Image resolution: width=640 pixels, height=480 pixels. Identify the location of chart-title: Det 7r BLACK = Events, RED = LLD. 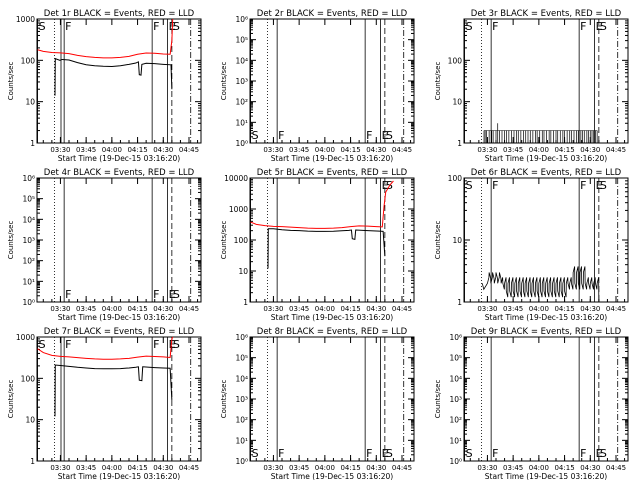
(119, 332).